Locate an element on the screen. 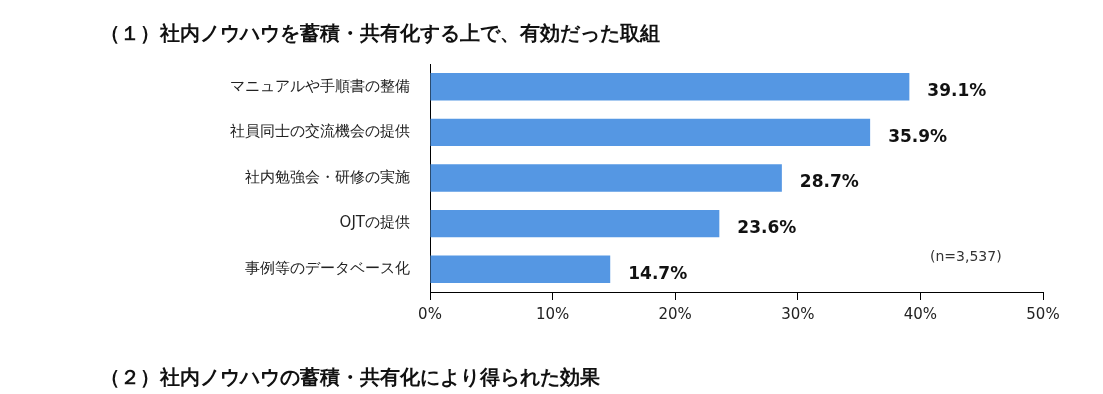 The width and height of the screenshot is (1103, 394). data-label: 23.6% is located at coordinates (767, 227).